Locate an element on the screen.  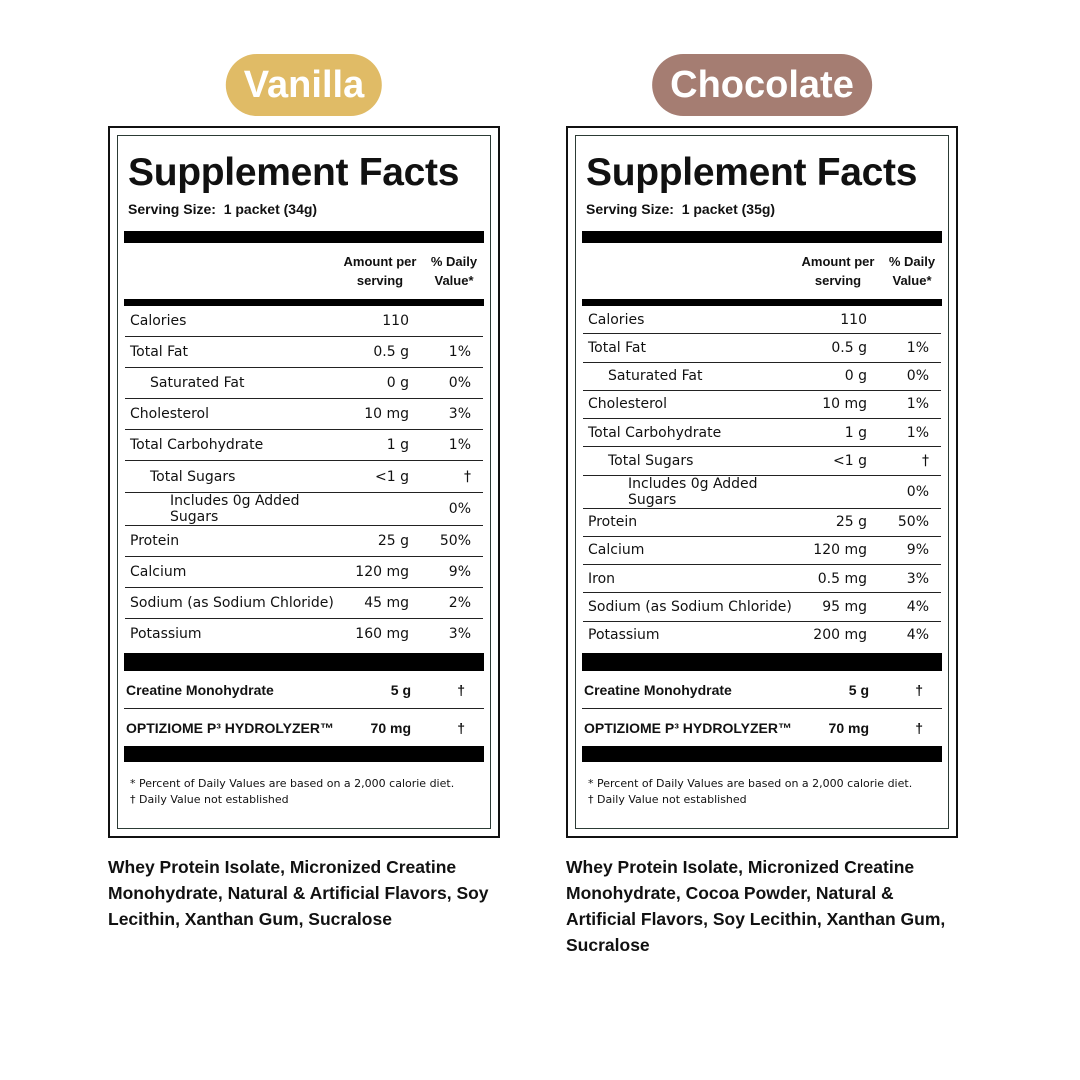
nutrient-row: Total Fat 0.5 g 1% is located at coordinates (762, 347).